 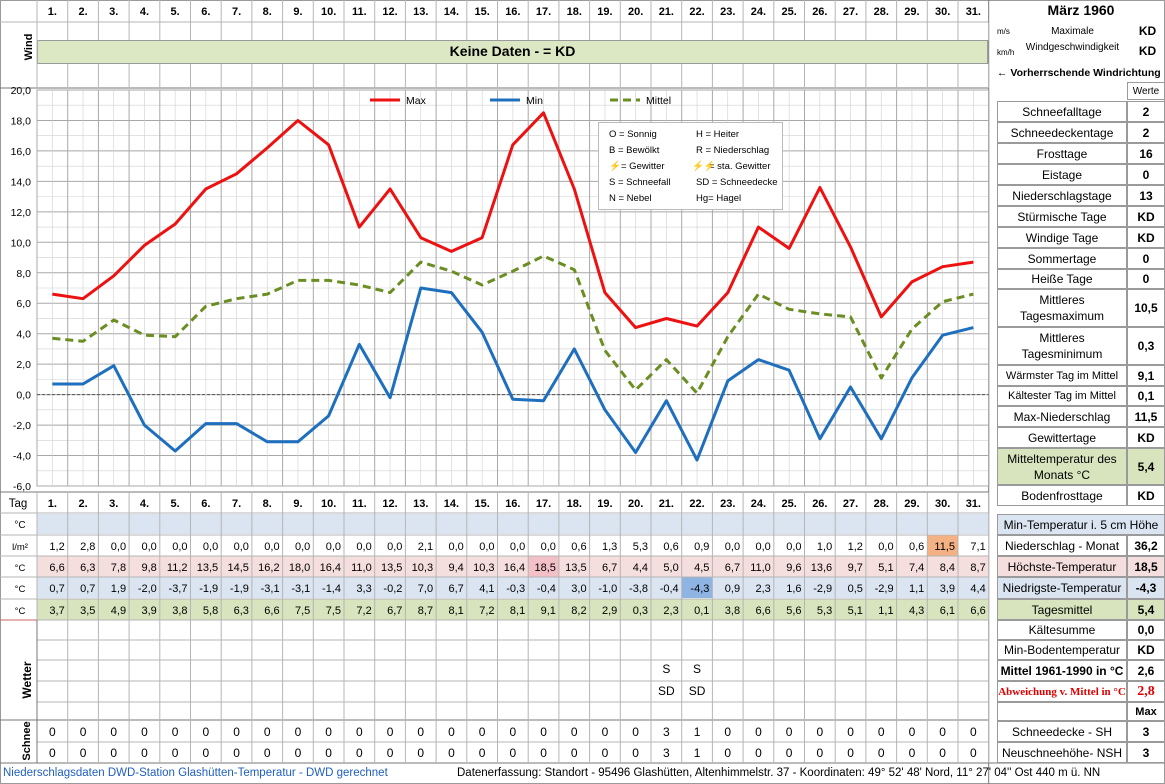 I want to click on nsh-24: 0, so click(x=758, y=753).